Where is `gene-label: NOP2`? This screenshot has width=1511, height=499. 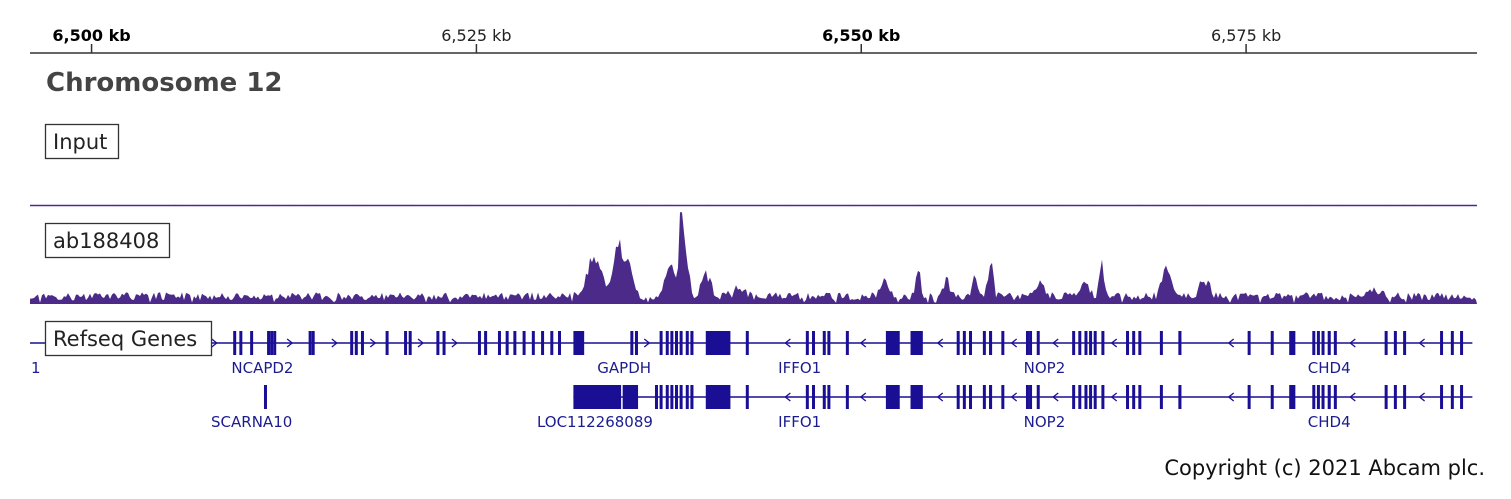
gene-label: NOP2 is located at coordinates (1045, 422).